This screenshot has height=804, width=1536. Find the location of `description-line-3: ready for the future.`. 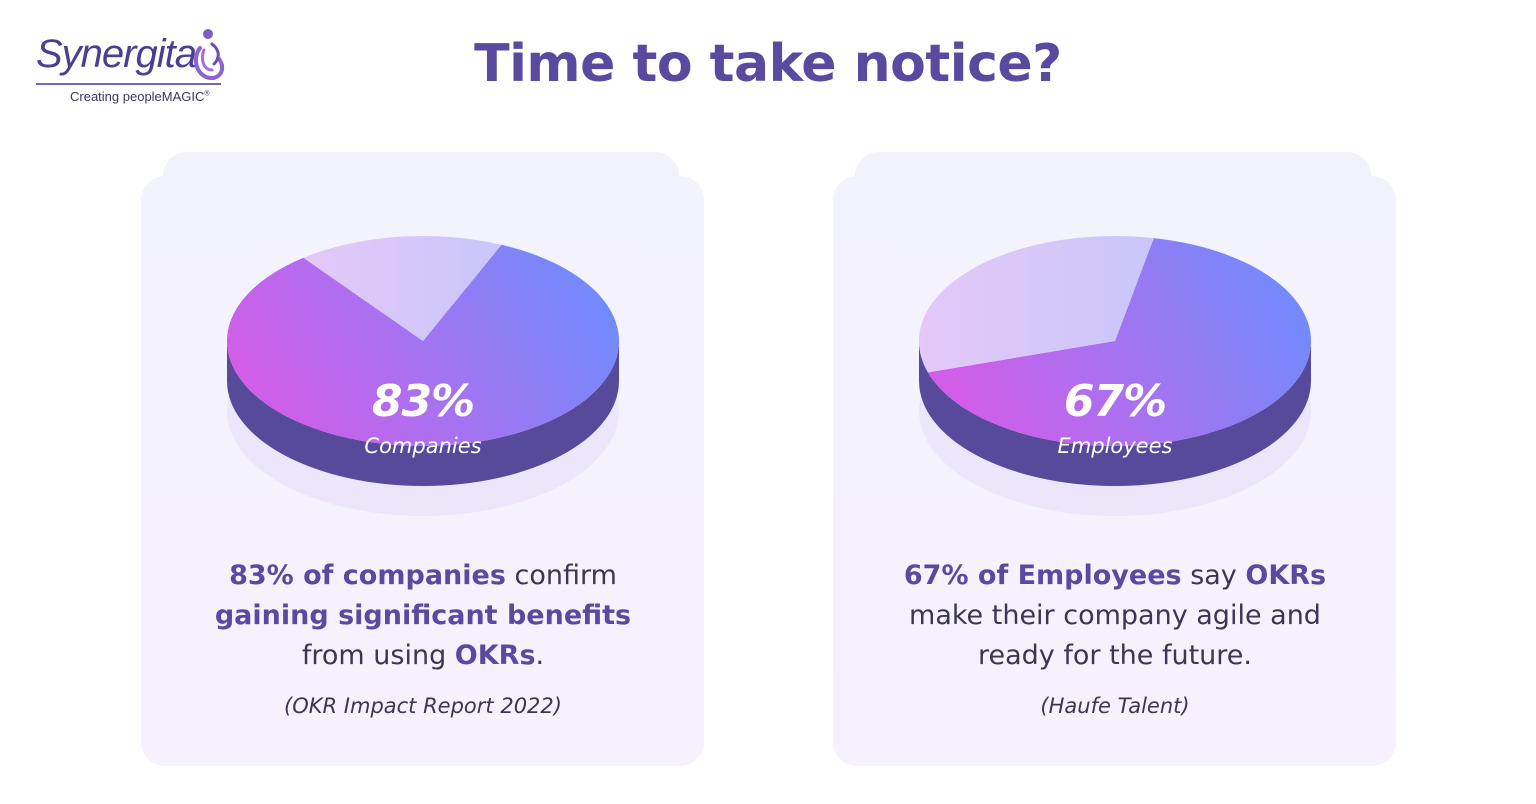

description-line-3: ready for the future. is located at coordinates (1115, 655).